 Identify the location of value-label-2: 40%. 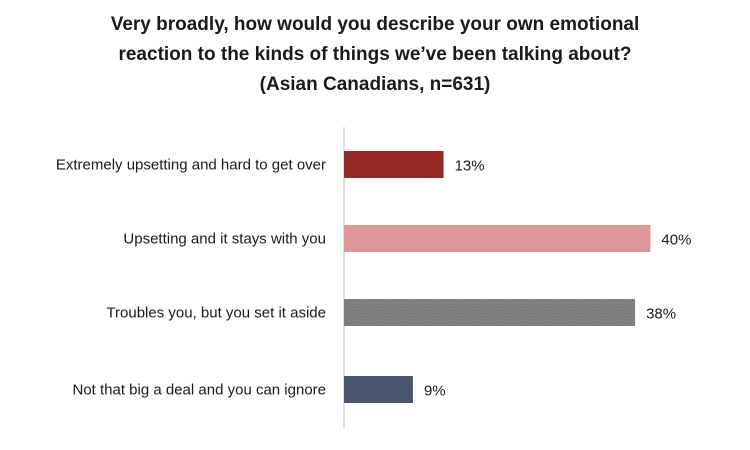
(676, 240).